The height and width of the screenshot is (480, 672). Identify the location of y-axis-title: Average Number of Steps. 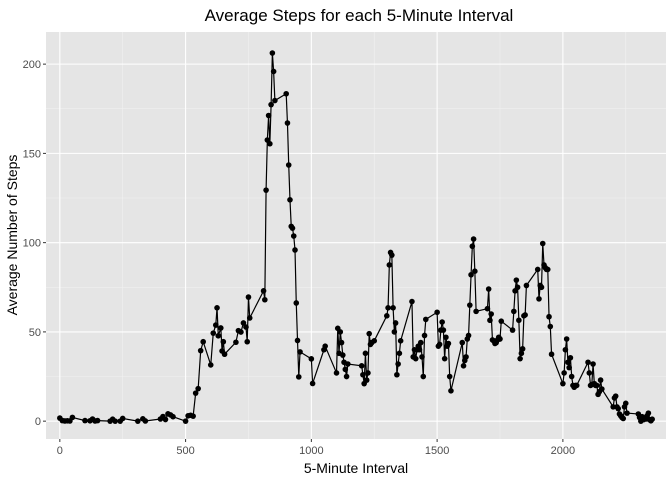
(12, 235).